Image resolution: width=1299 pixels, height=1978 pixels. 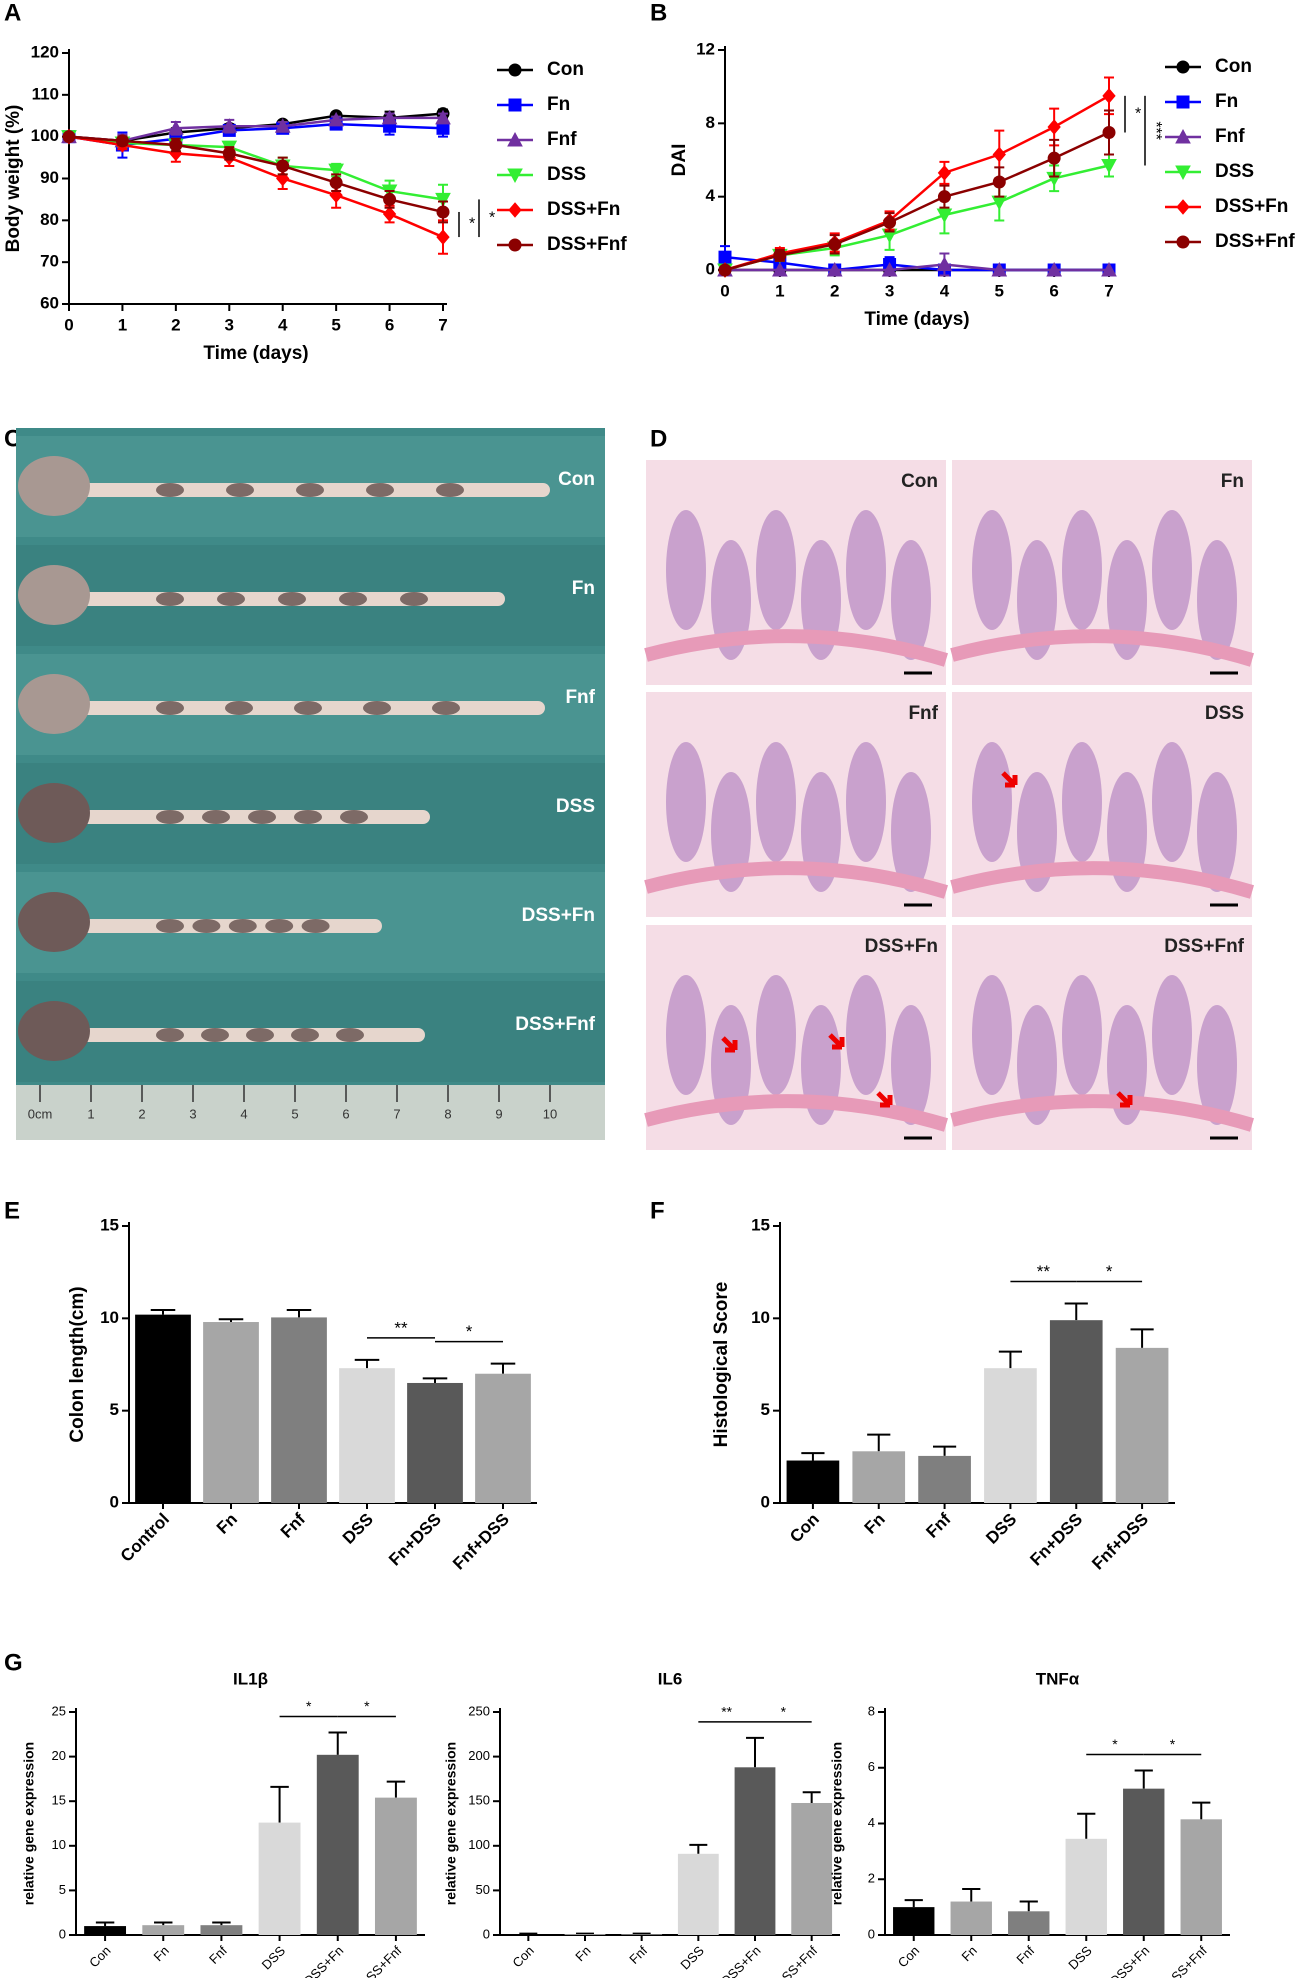 I want to click on photo-label: Fnf, so click(x=580, y=697).